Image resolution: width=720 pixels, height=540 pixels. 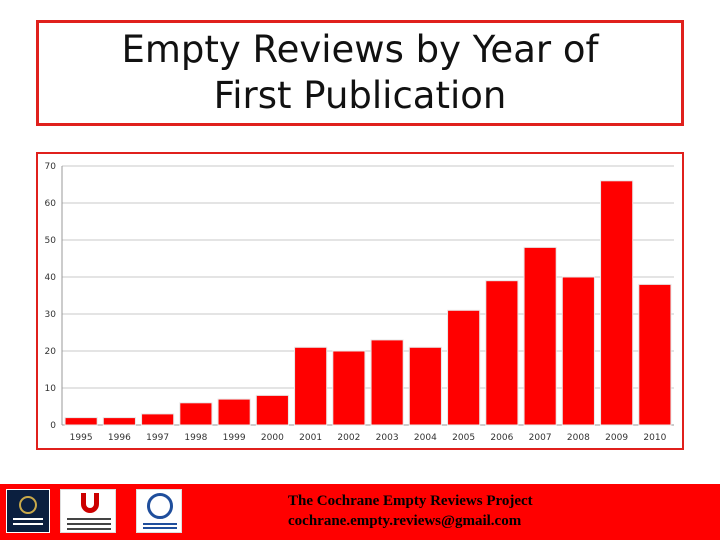 What do you see at coordinates (51, 389) in the screenshot?
I see `y-tick-label: 10` at bounding box center [51, 389].